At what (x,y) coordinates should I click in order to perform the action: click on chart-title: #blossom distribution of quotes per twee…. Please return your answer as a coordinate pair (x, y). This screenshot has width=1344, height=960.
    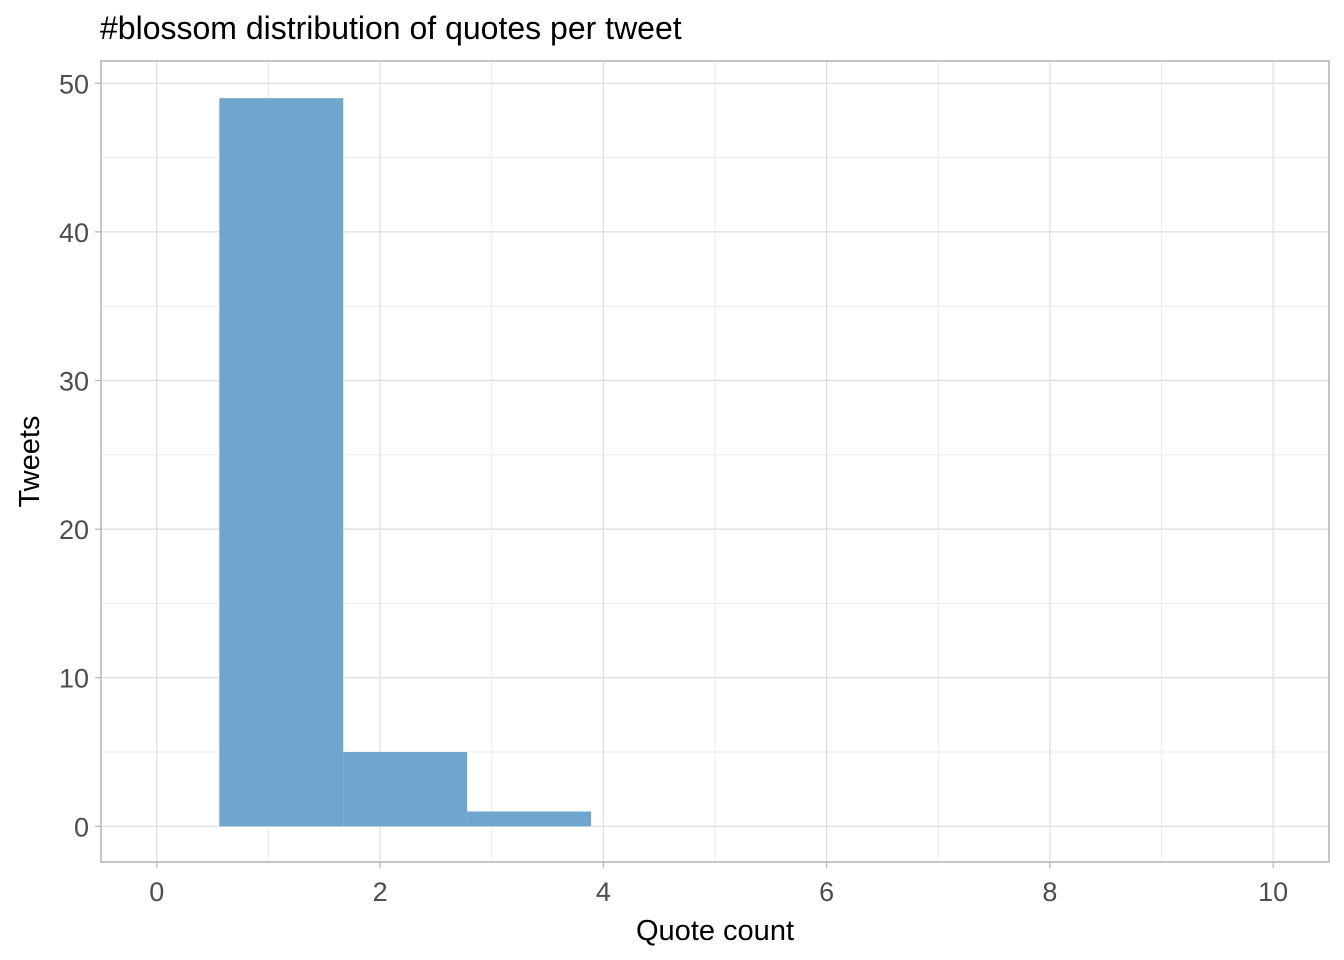
    Looking at the image, I should click on (391, 28).